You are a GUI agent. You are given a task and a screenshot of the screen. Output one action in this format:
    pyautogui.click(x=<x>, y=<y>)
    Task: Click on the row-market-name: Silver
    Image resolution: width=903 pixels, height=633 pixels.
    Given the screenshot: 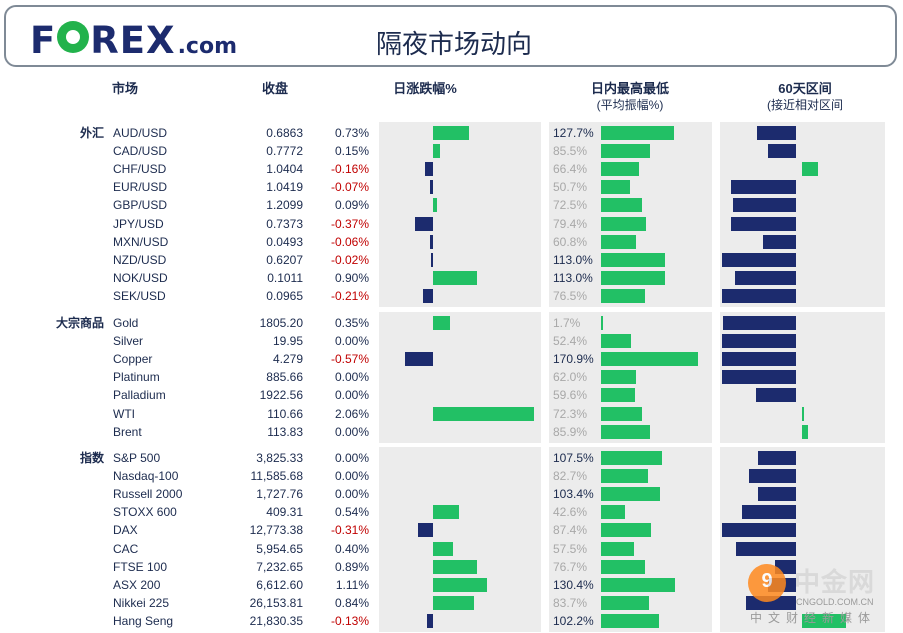 What is the action you would take?
    pyautogui.click(x=128, y=341)
    